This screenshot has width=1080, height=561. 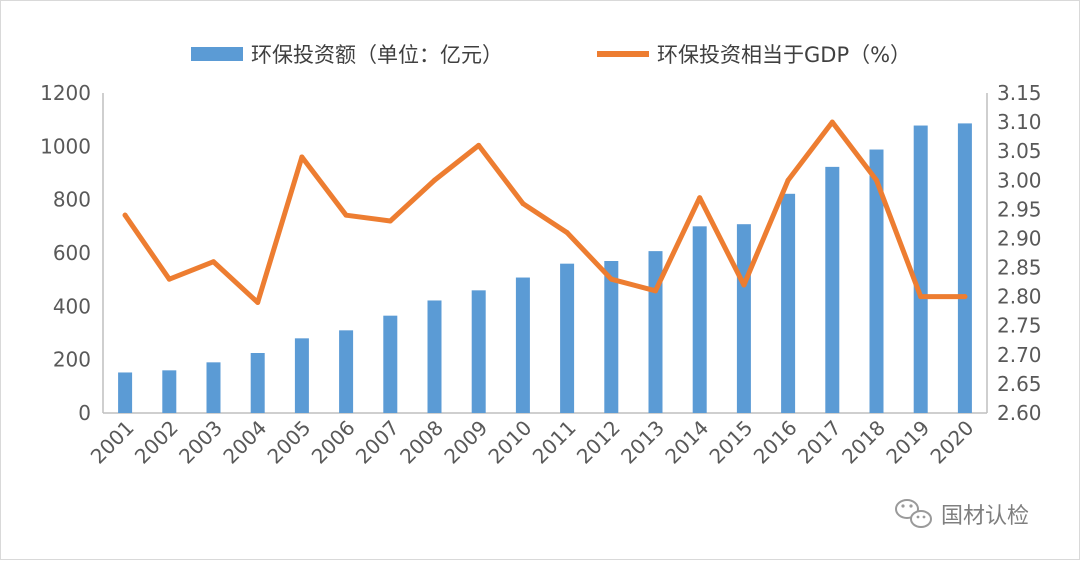 What do you see at coordinates (169, 279) in the screenshot?
I see `point-2002` at bounding box center [169, 279].